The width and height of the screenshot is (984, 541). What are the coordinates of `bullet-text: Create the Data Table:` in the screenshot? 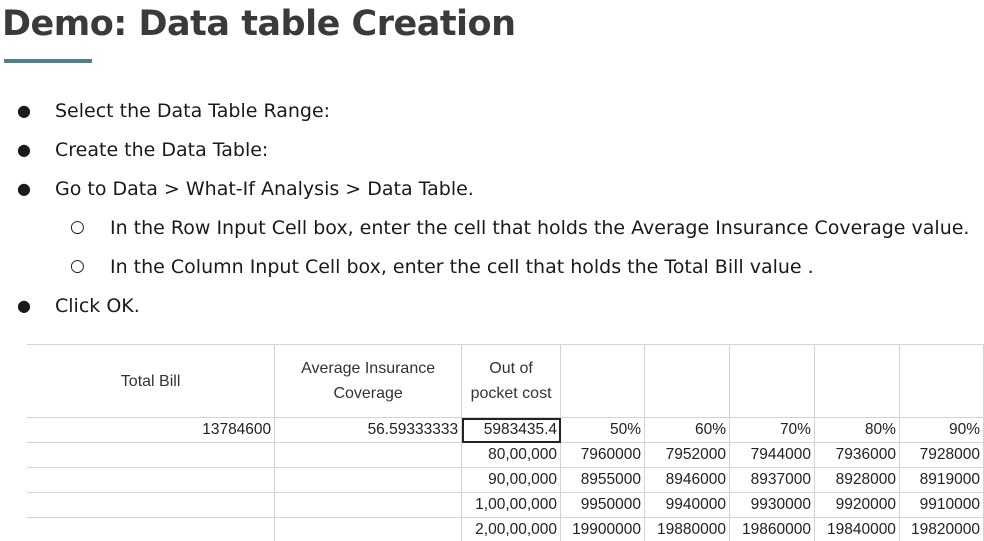 It's located at (162, 150).